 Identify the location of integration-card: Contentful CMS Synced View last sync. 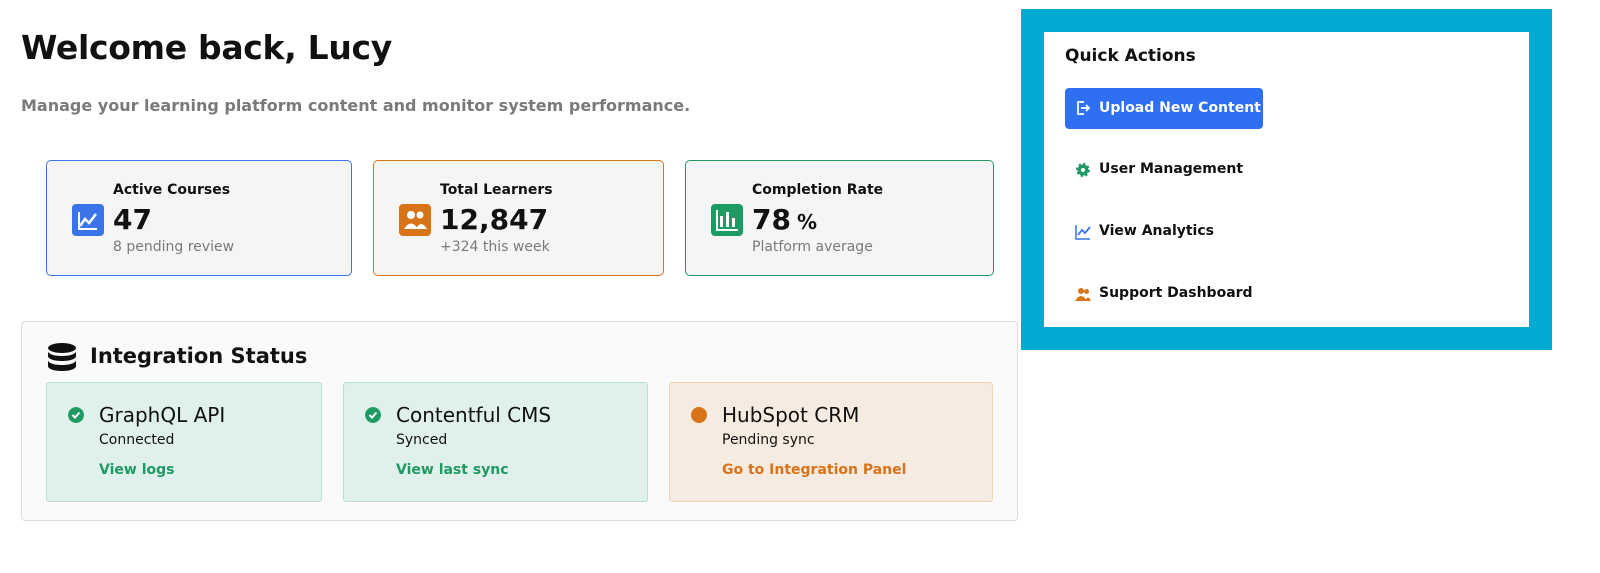
(495, 442).